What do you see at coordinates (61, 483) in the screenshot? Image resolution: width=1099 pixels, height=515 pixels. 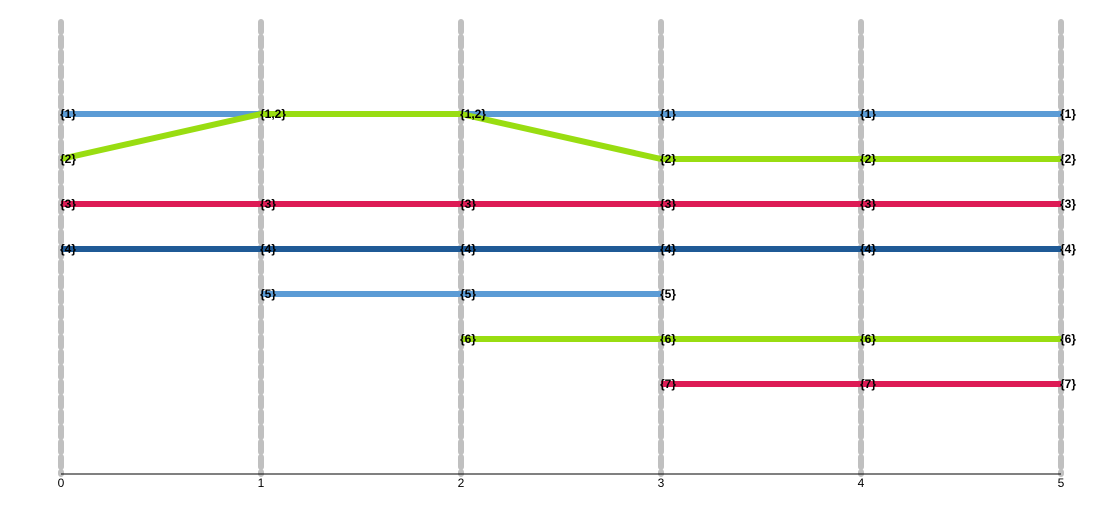 I see `x-tick-label: 0` at bounding box center [61, 483].